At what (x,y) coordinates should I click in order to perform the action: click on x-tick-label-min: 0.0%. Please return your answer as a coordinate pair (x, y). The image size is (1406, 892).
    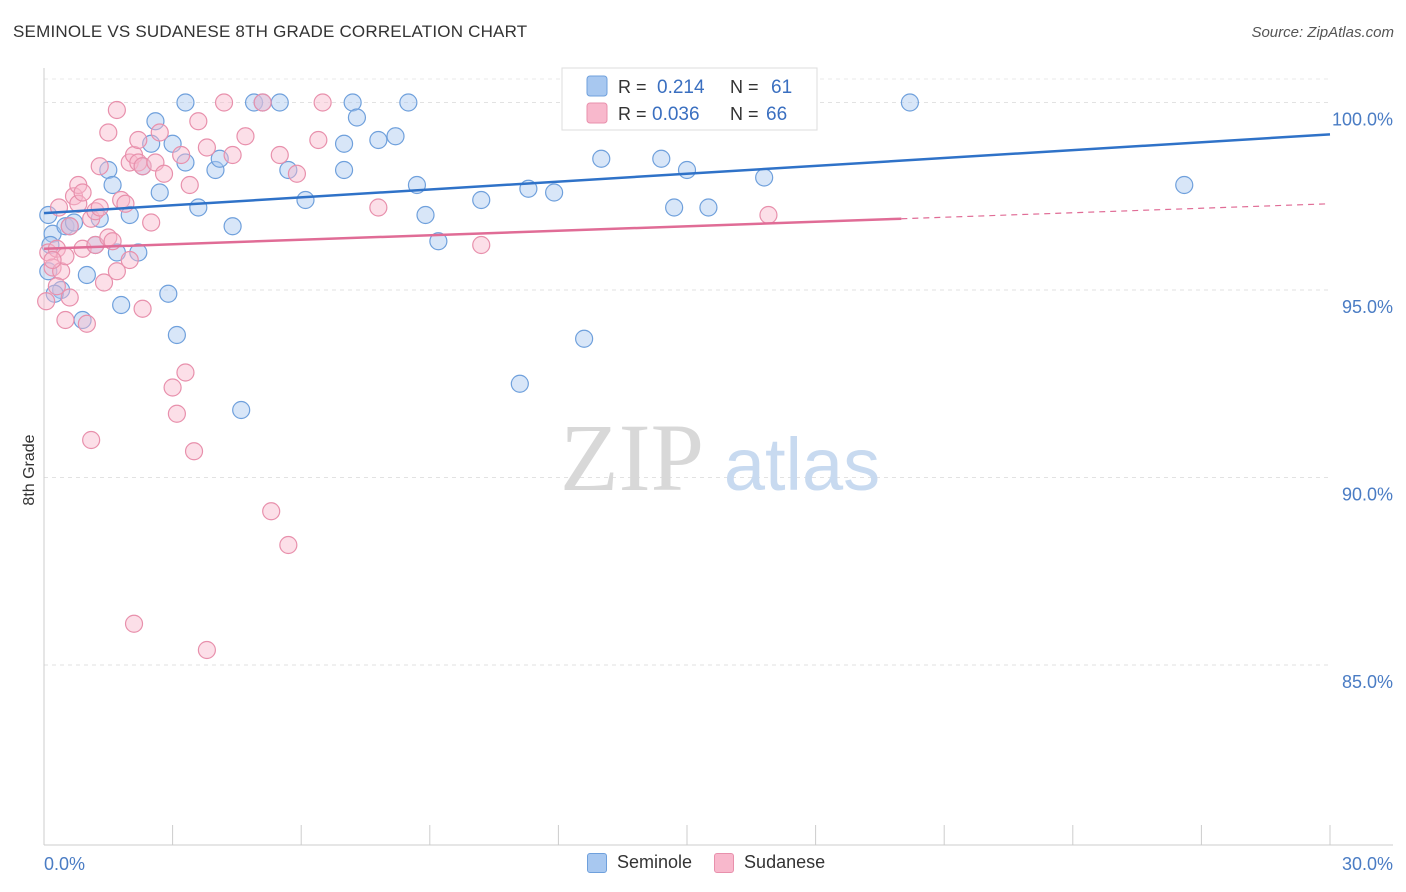
    Looking at the image, I should click on (64, 864).